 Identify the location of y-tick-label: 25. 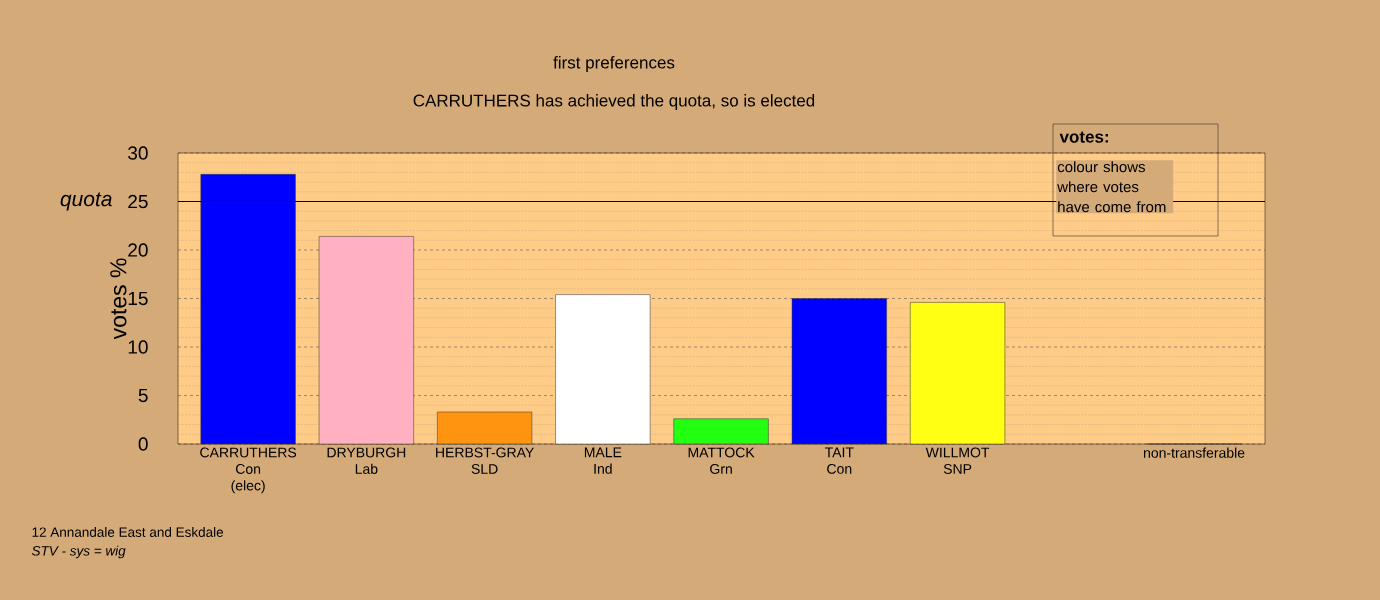
(138, 201).